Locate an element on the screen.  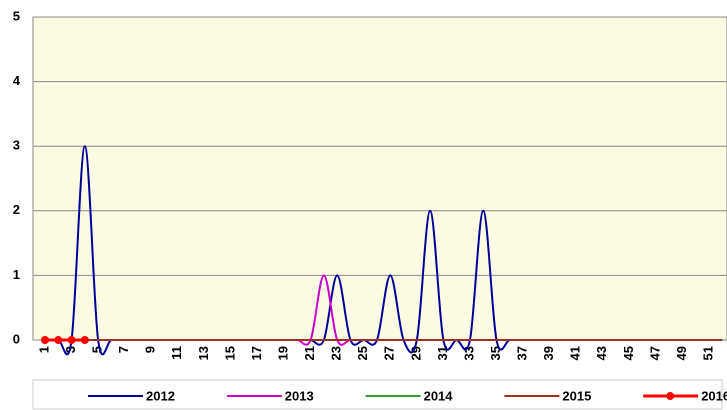
legend-label: 2016* is located at coordinates (714, 395).